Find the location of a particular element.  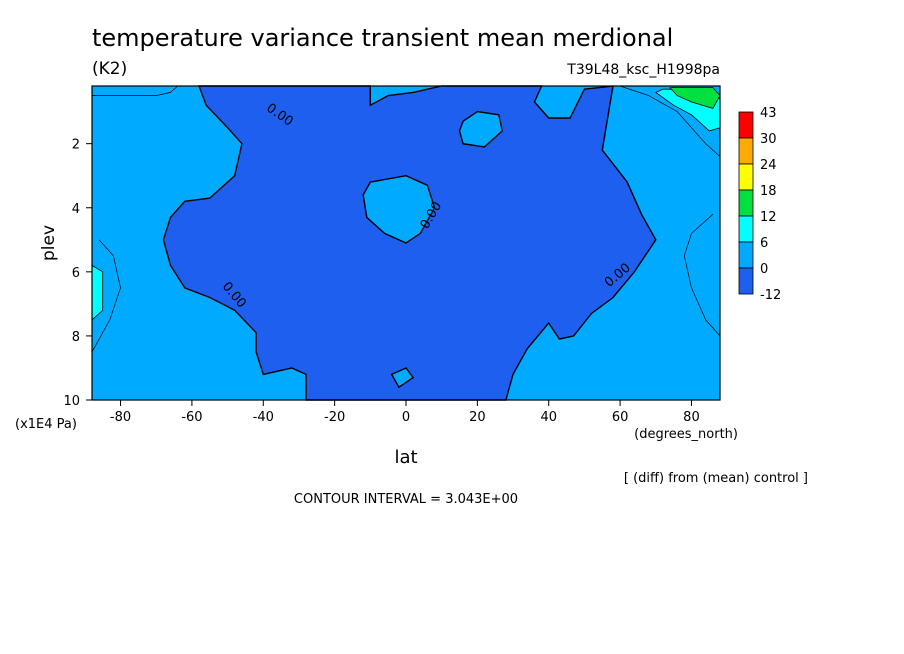

x-tick-label-0: -80 is located at coordinates (120, 417).